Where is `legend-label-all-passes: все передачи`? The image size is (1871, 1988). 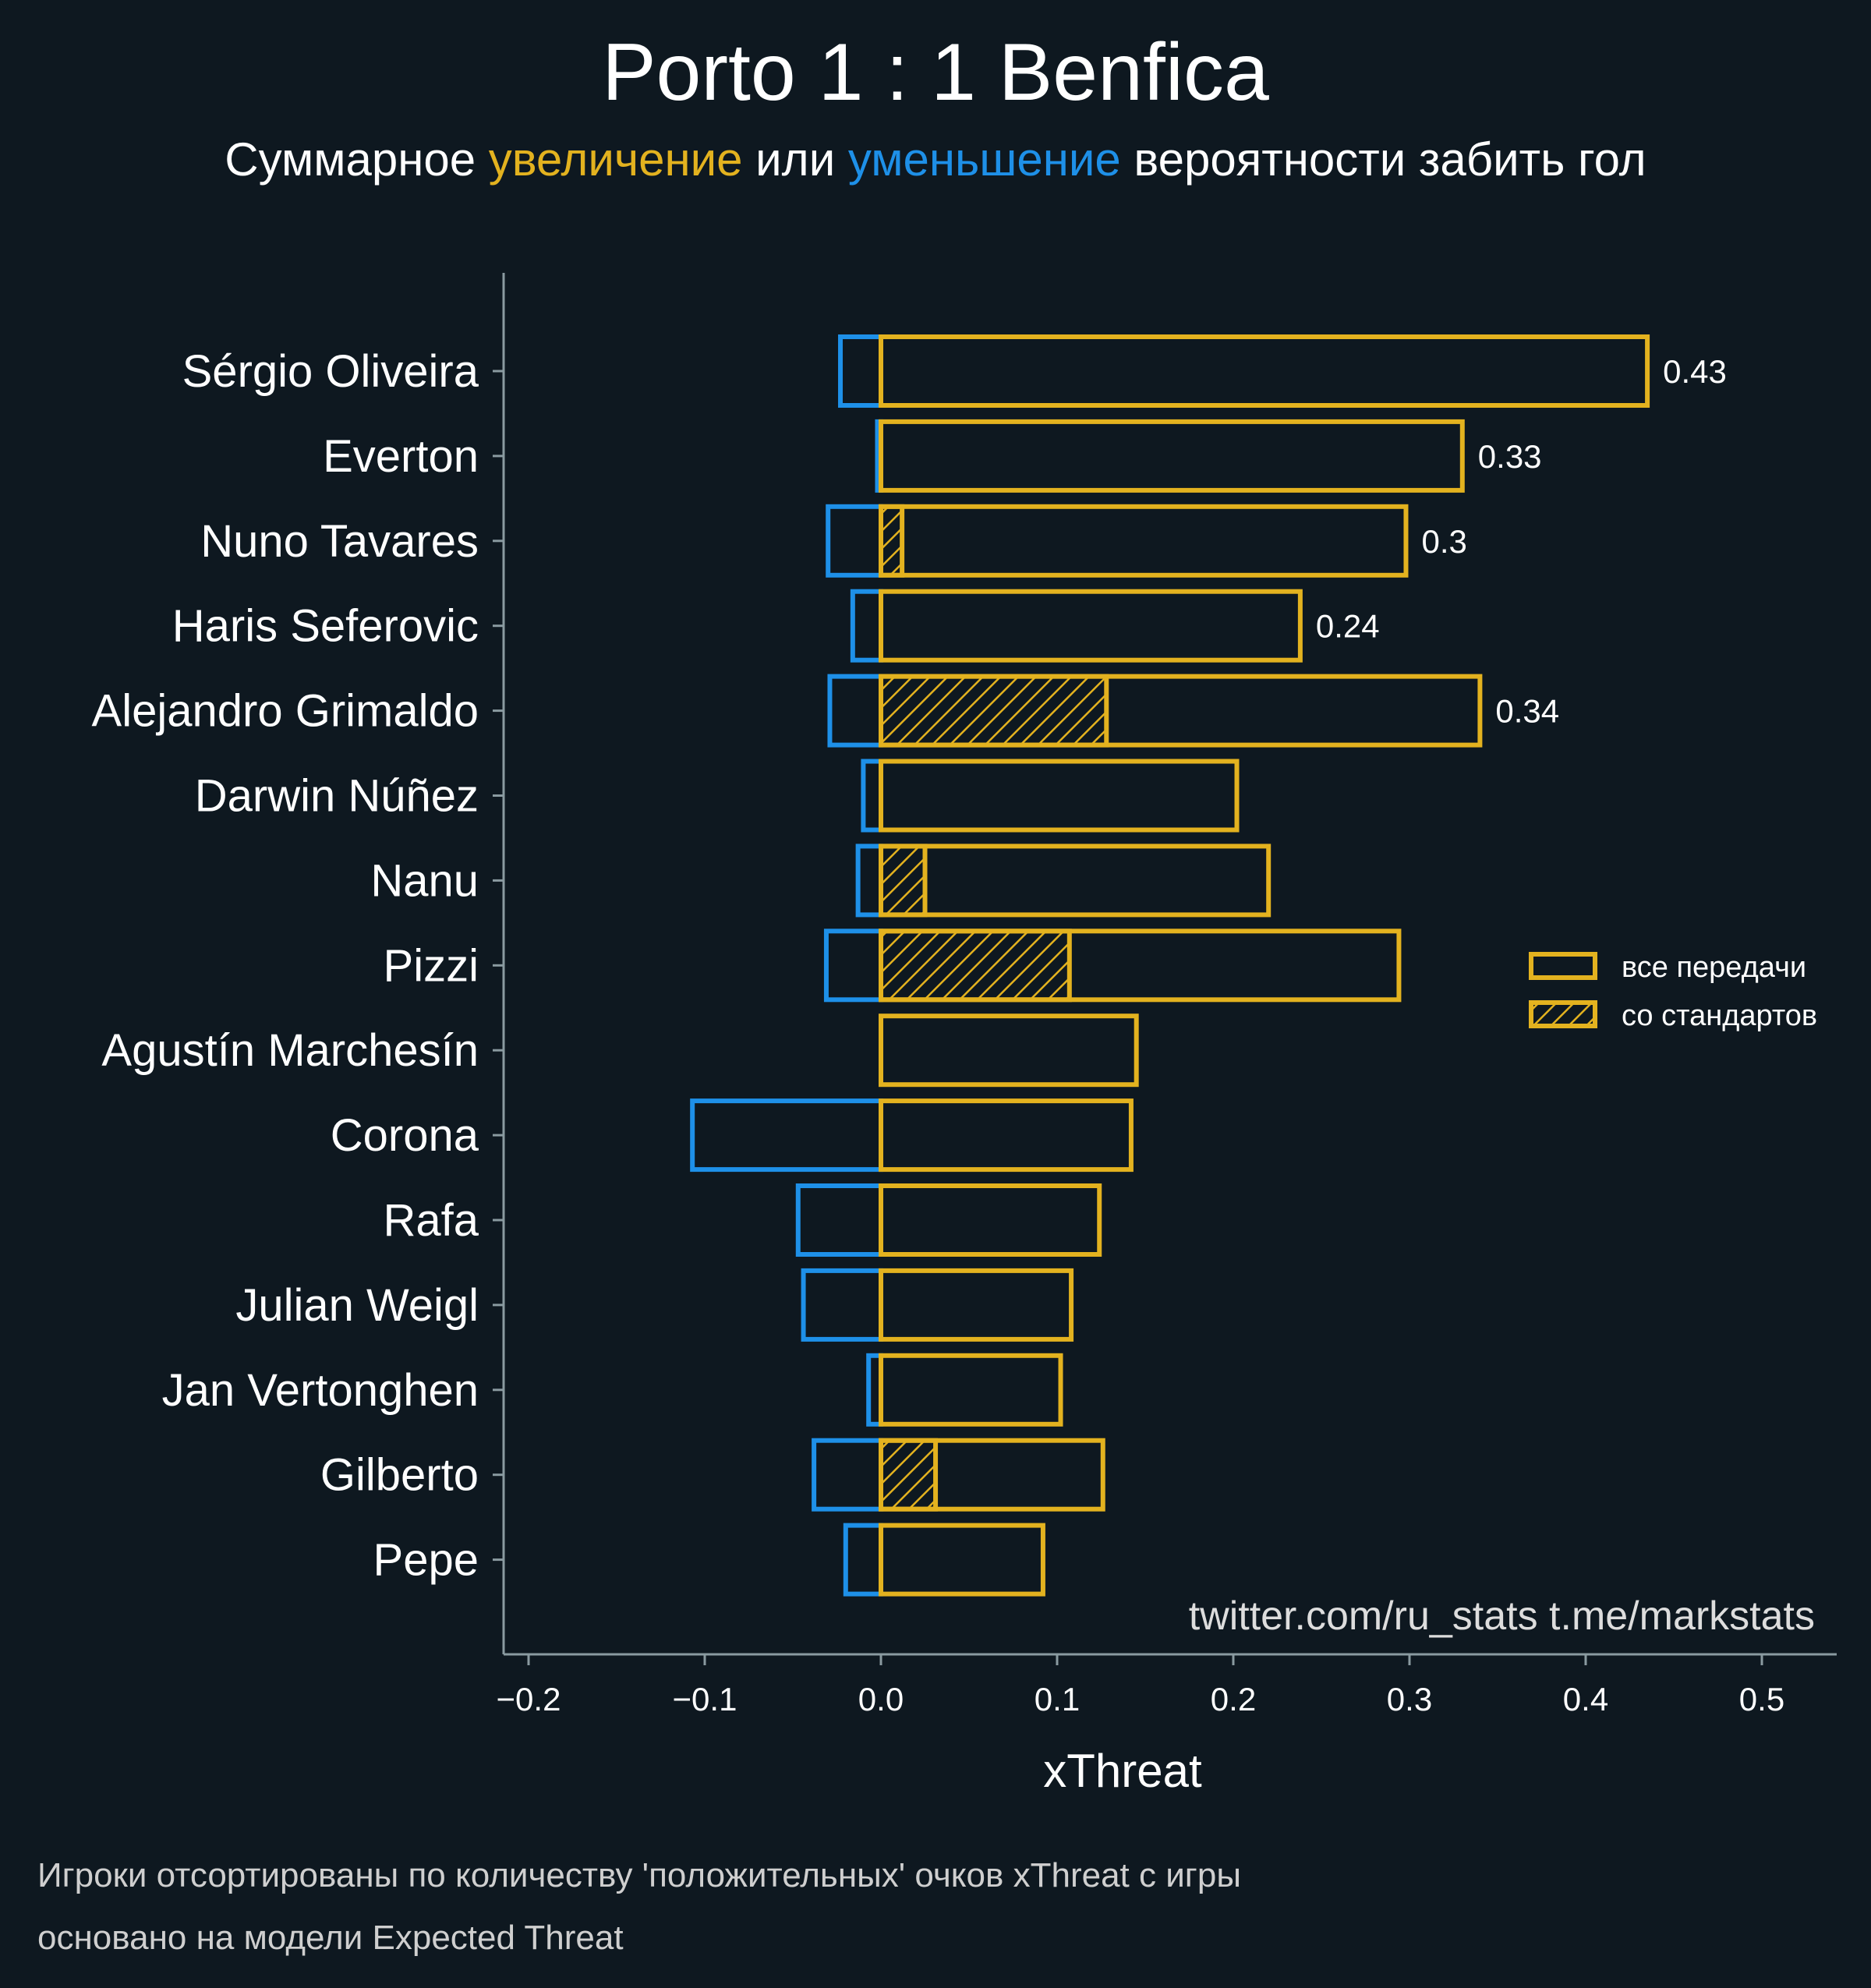
legend-label-all-passes: все передачи is located at coordinates (1714, 967).